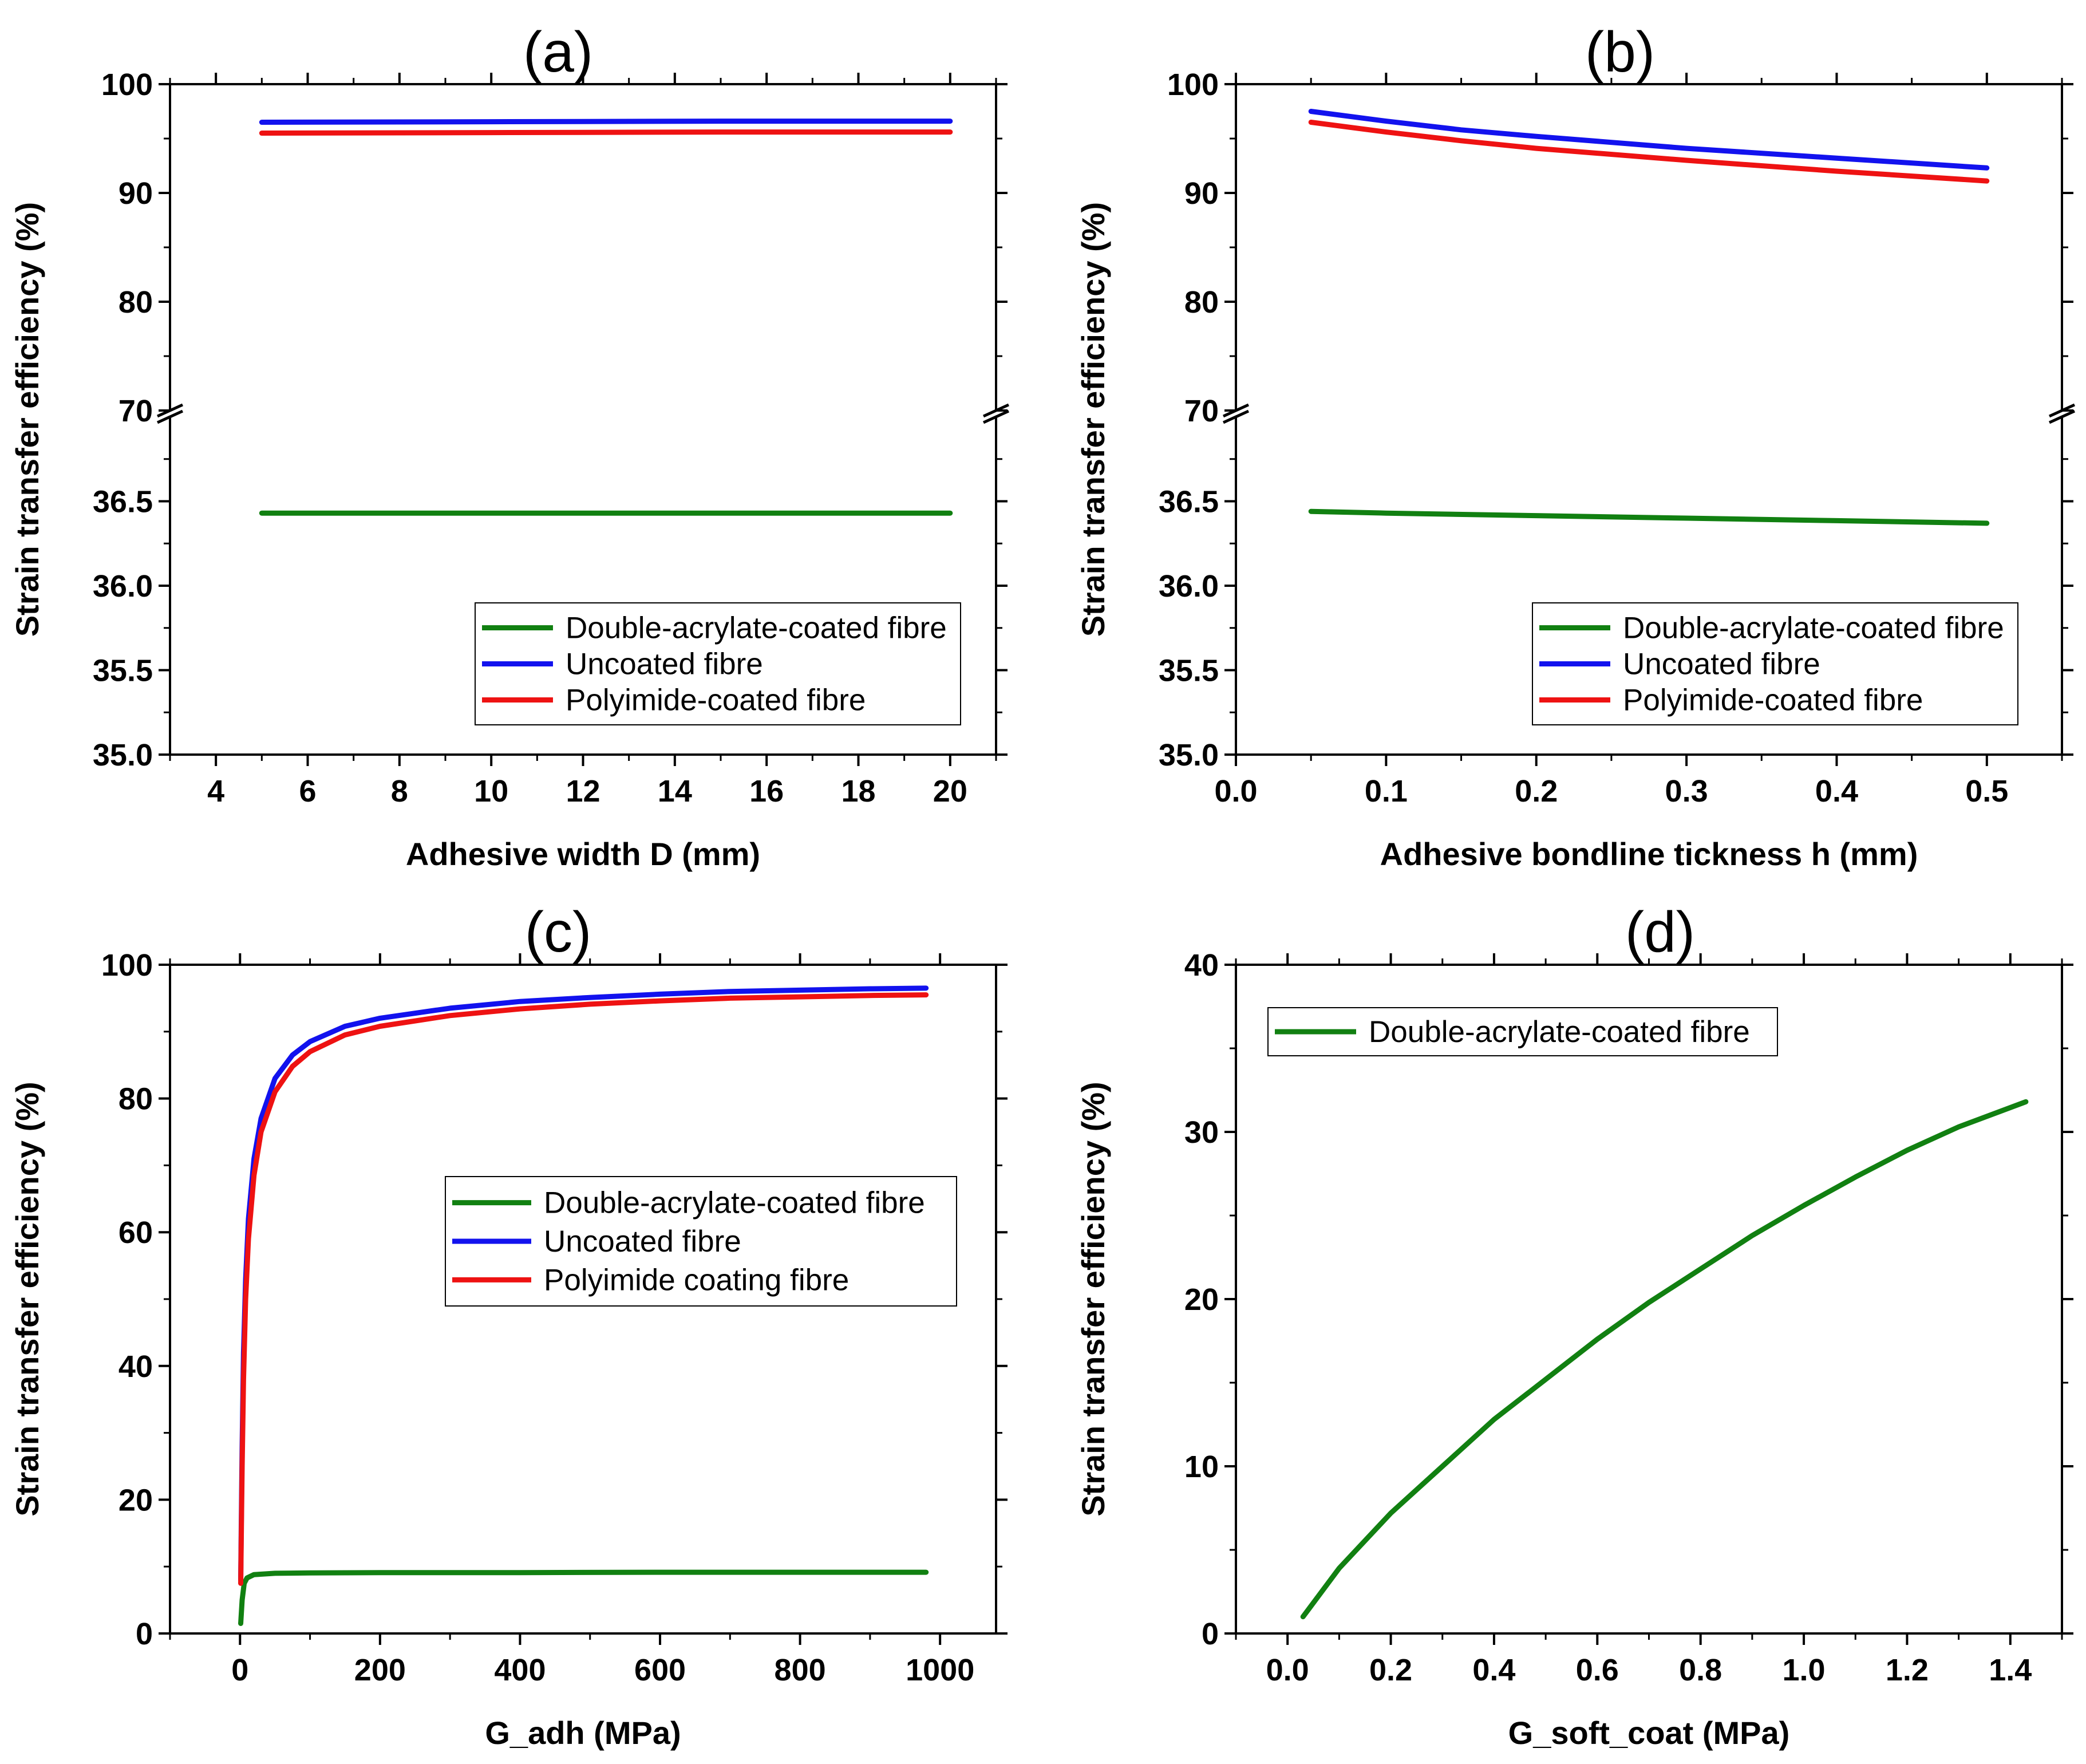 This screenshot has height=1764, width=2086. I want to click on y-tick-label: 30, so click(1201, 1132).